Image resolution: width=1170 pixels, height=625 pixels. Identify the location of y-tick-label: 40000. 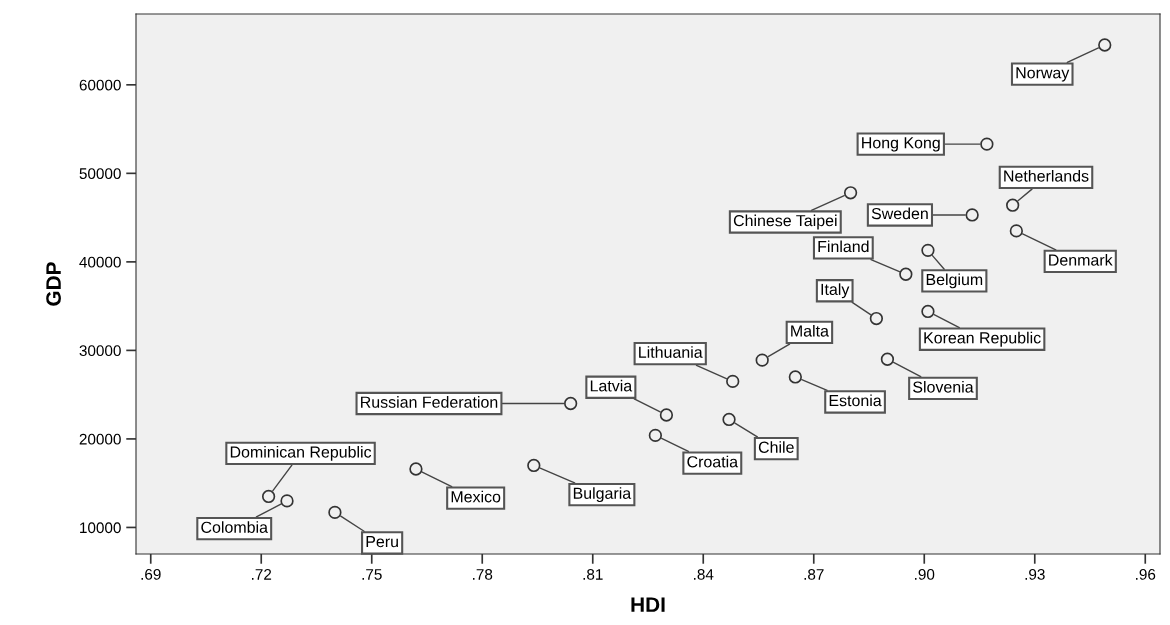
(100, 262).